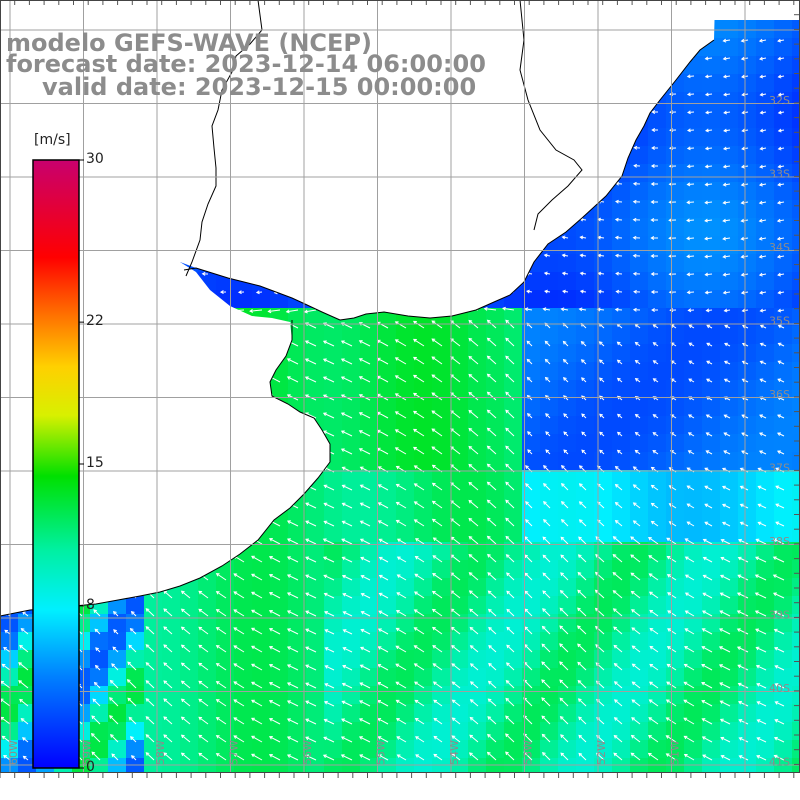 The width and height of the screenshot is (800, 800). I want to click on colorbar-unit-label: [m/s], so click(52, 140).